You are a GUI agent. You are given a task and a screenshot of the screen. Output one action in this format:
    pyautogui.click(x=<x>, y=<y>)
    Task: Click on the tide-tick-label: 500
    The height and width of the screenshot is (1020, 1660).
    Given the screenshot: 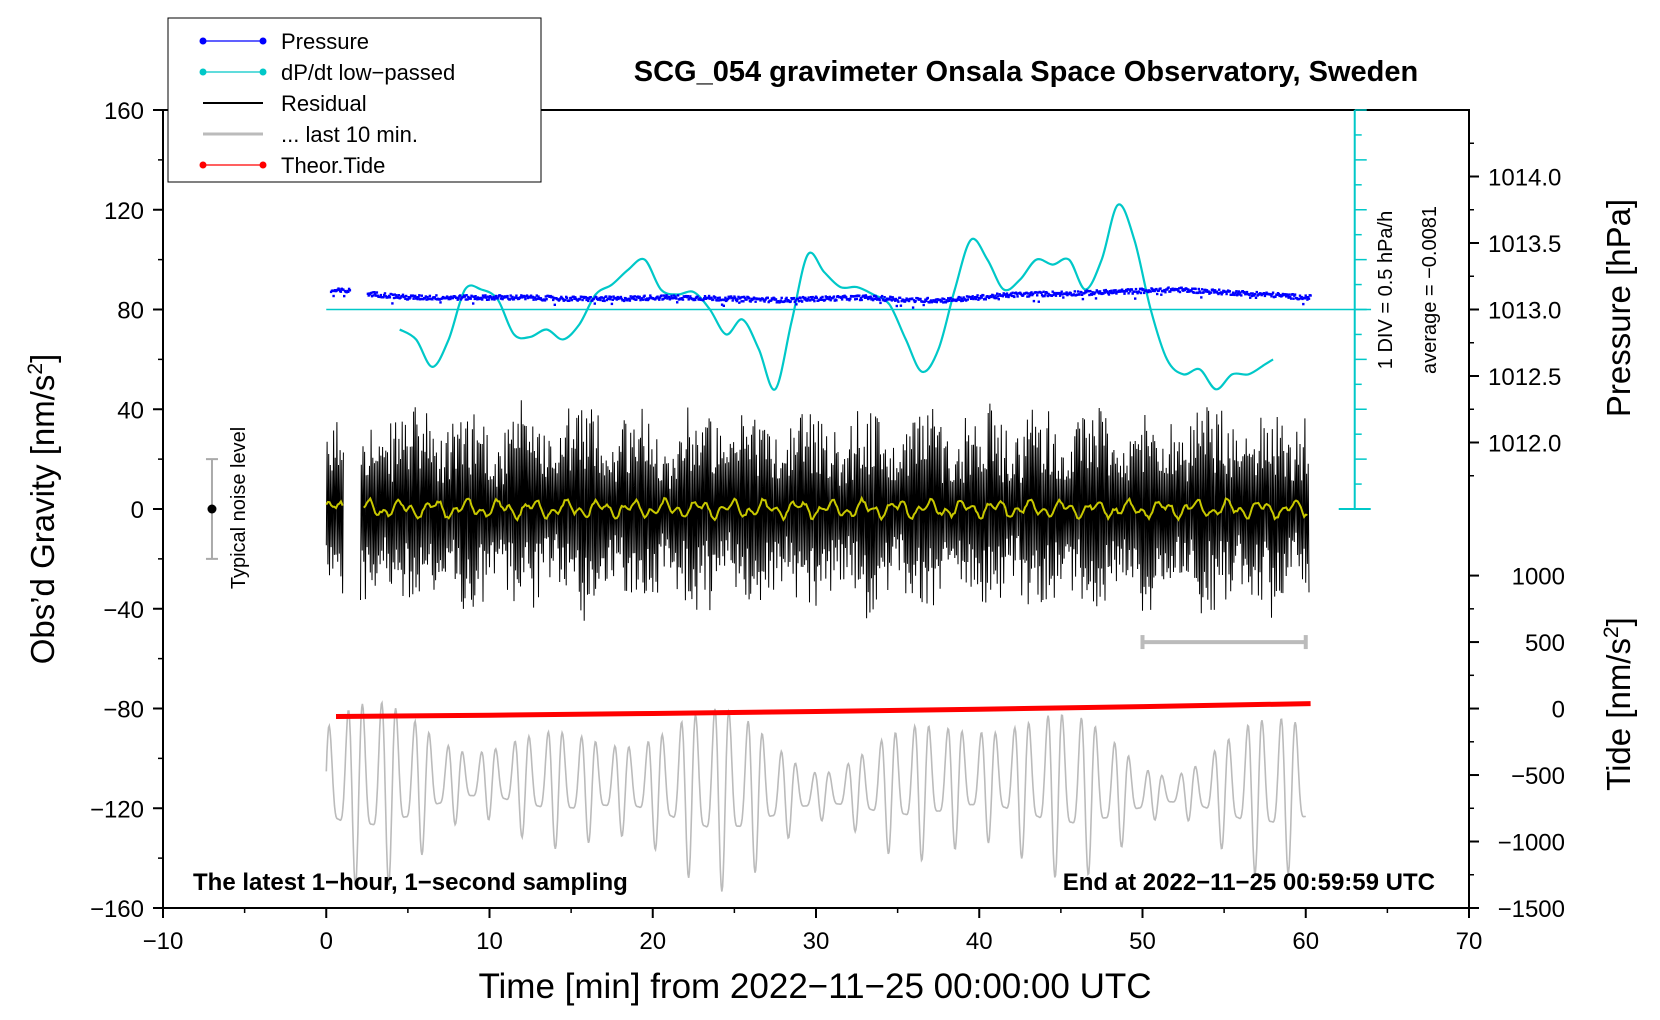 What is the action you would take?
    pyautogui.click(x=1545, y=643)
    